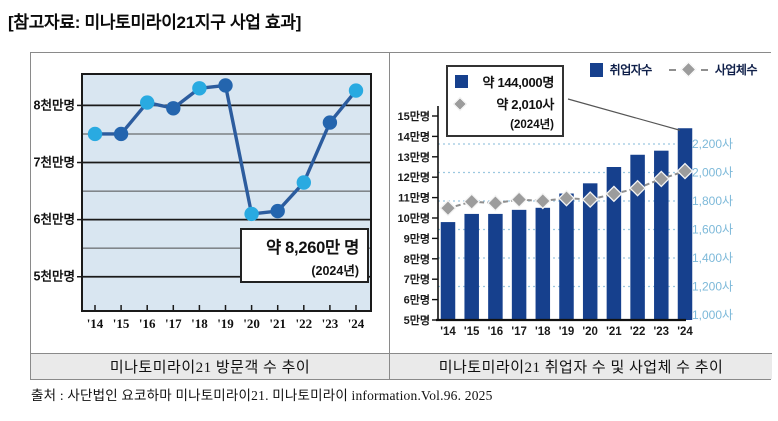  Describe the element at coordinates (414, 198) in the screenshot. I see `svg-text: 11만명` at that location.